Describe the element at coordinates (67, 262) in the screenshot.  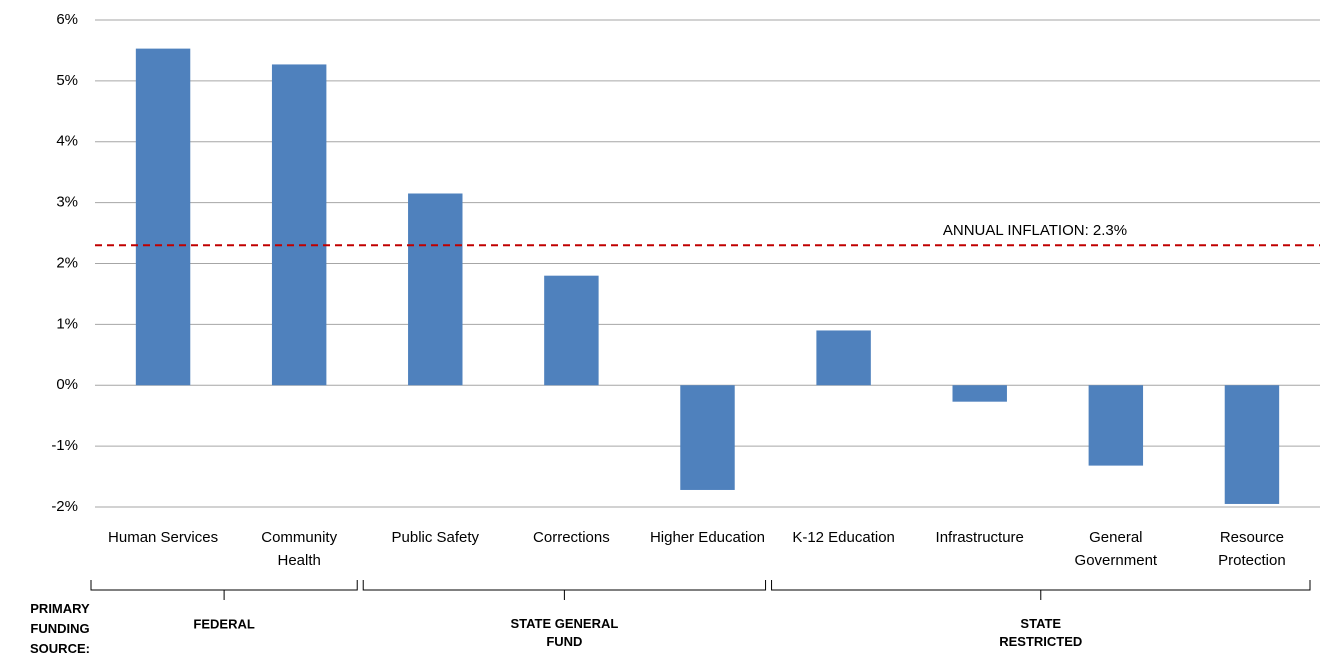
I see `y-tick-label: 2%` at that location.